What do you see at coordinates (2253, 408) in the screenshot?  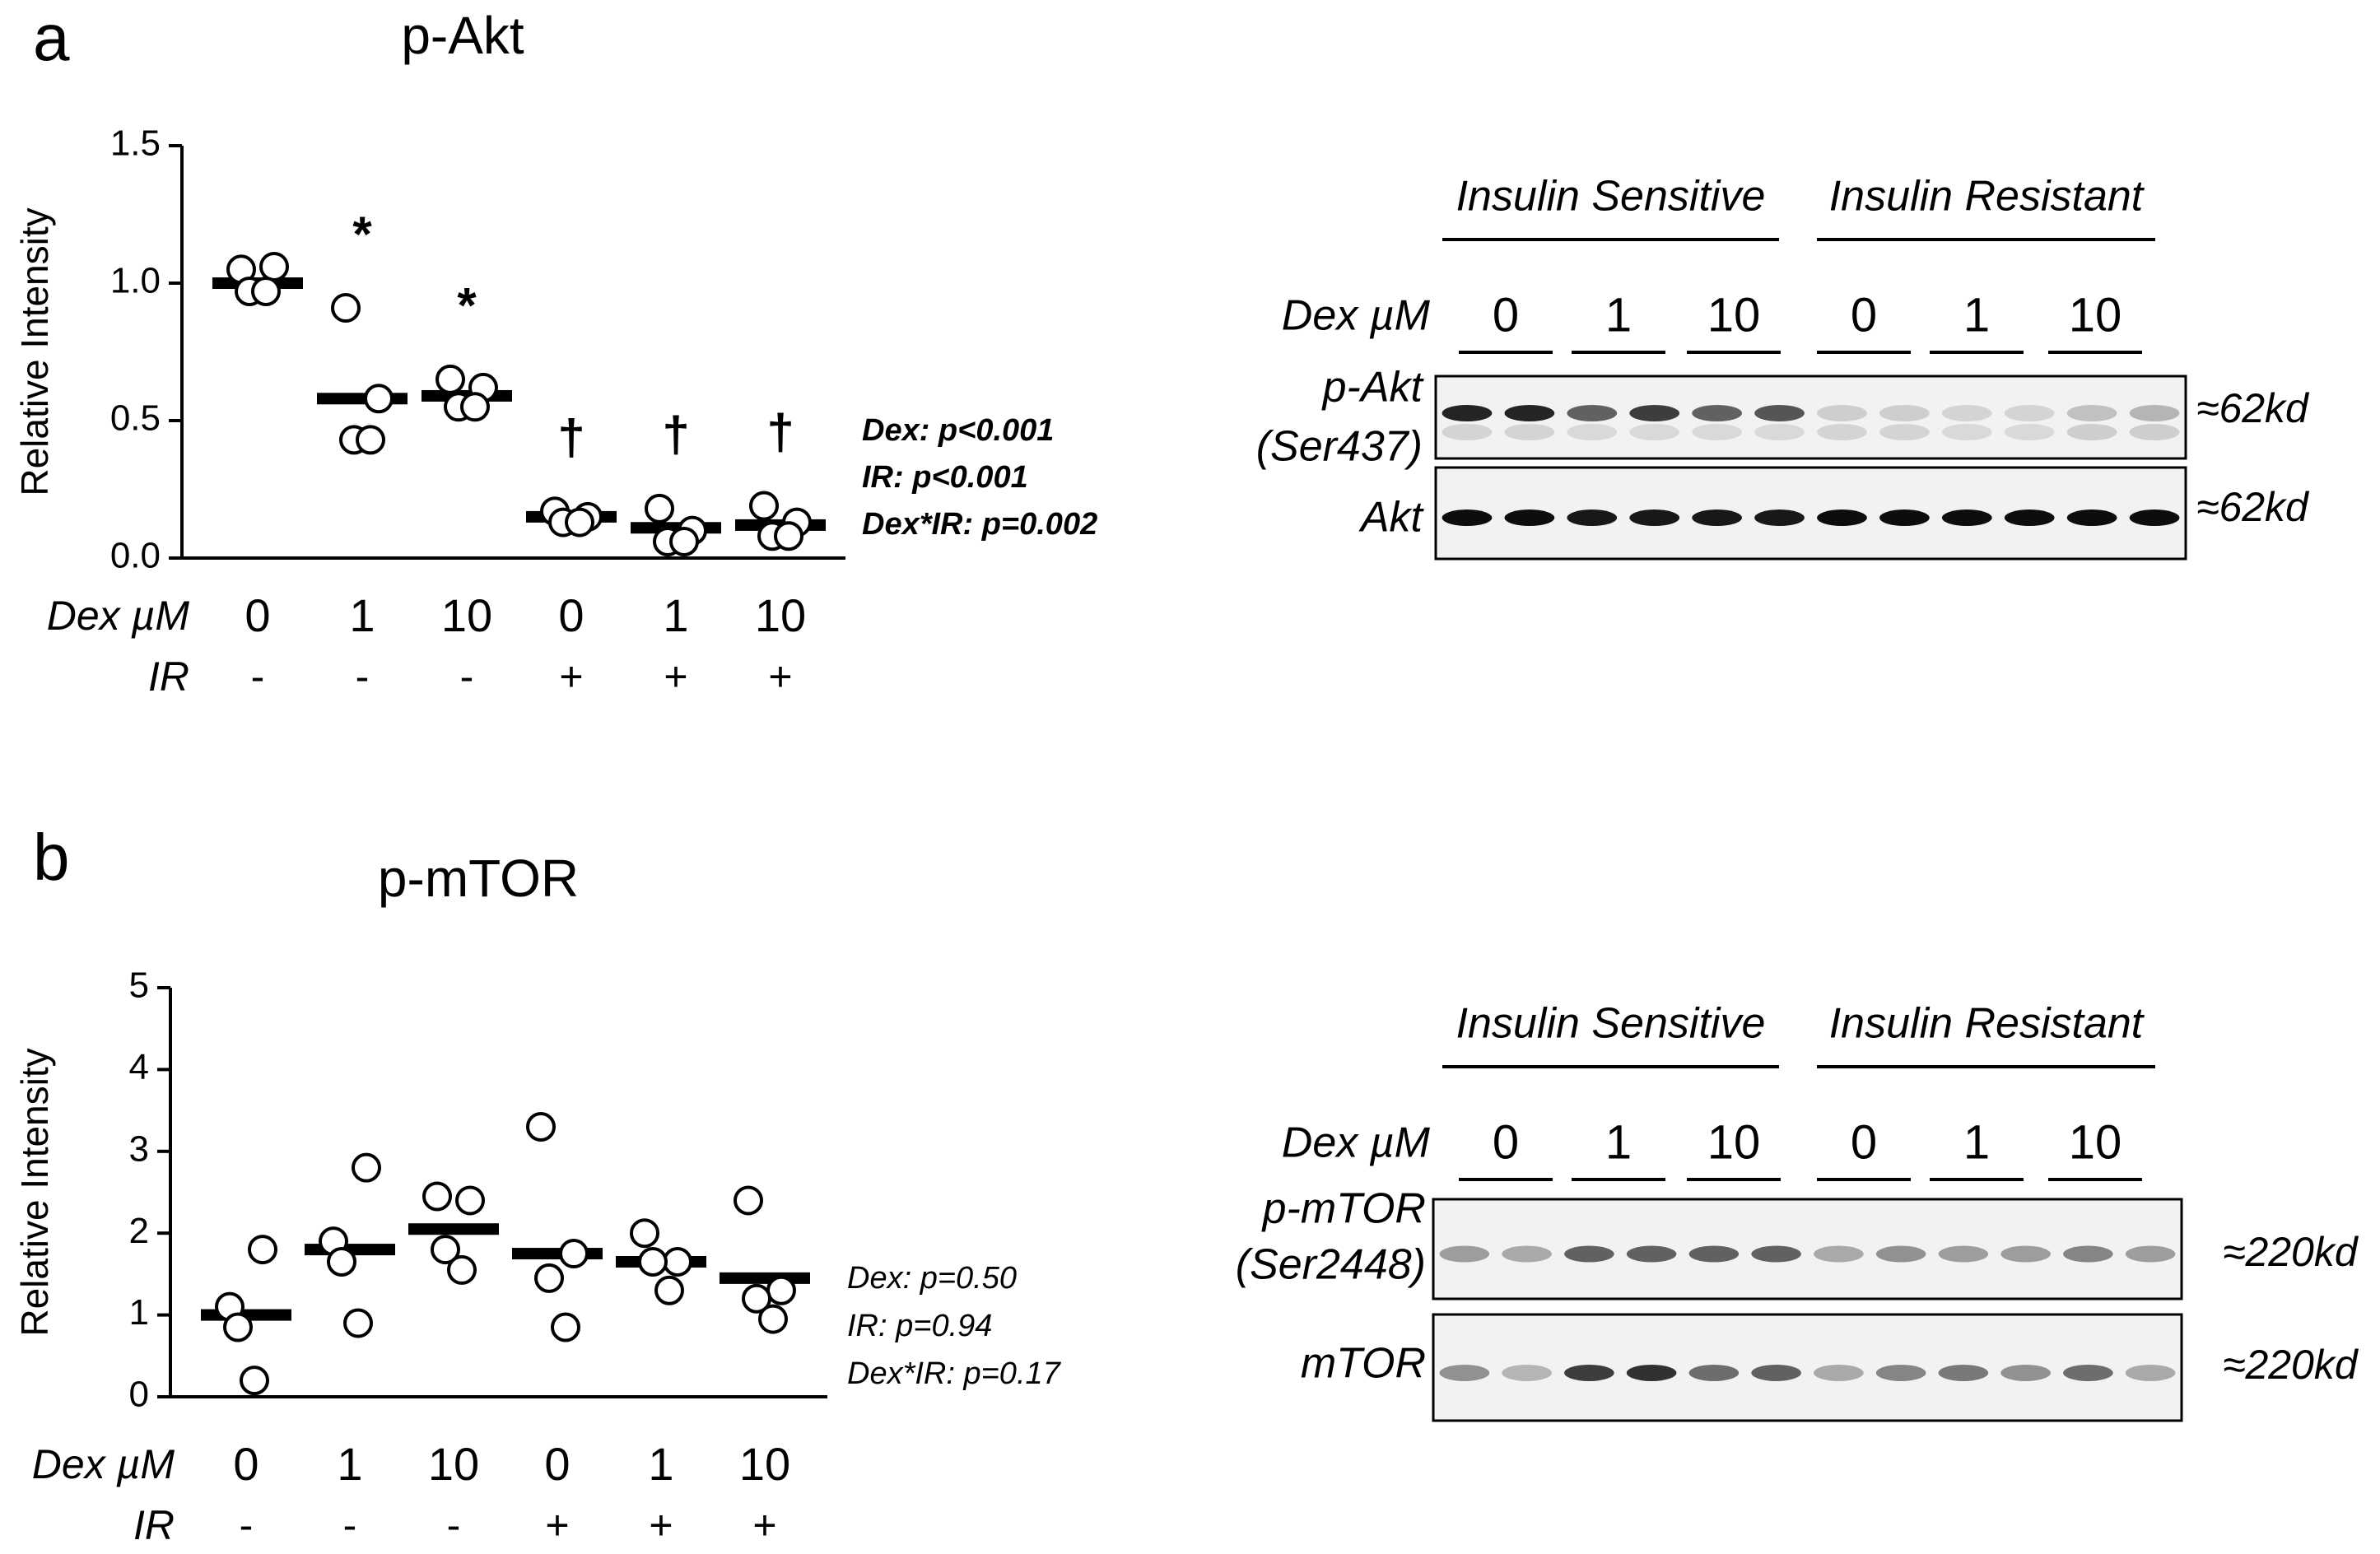 I see `size-label: ≈62kd` at bounding box center [2253, 408].